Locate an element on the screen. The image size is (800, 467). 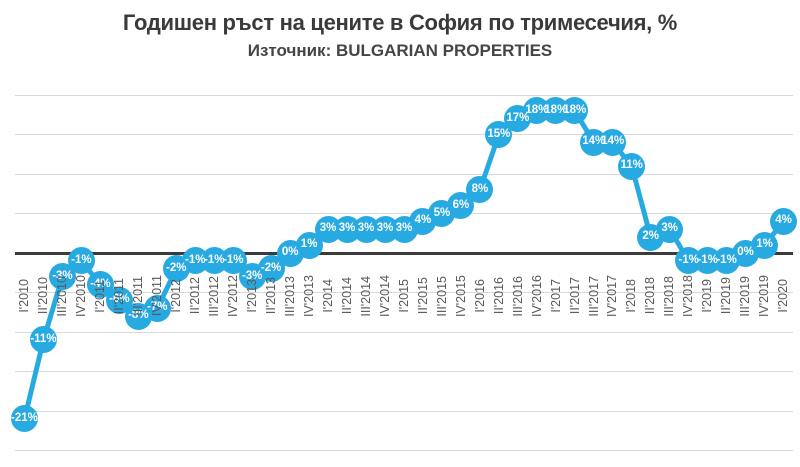
x-axis-label-text: II'2010 is located at coordinates (43, 296).